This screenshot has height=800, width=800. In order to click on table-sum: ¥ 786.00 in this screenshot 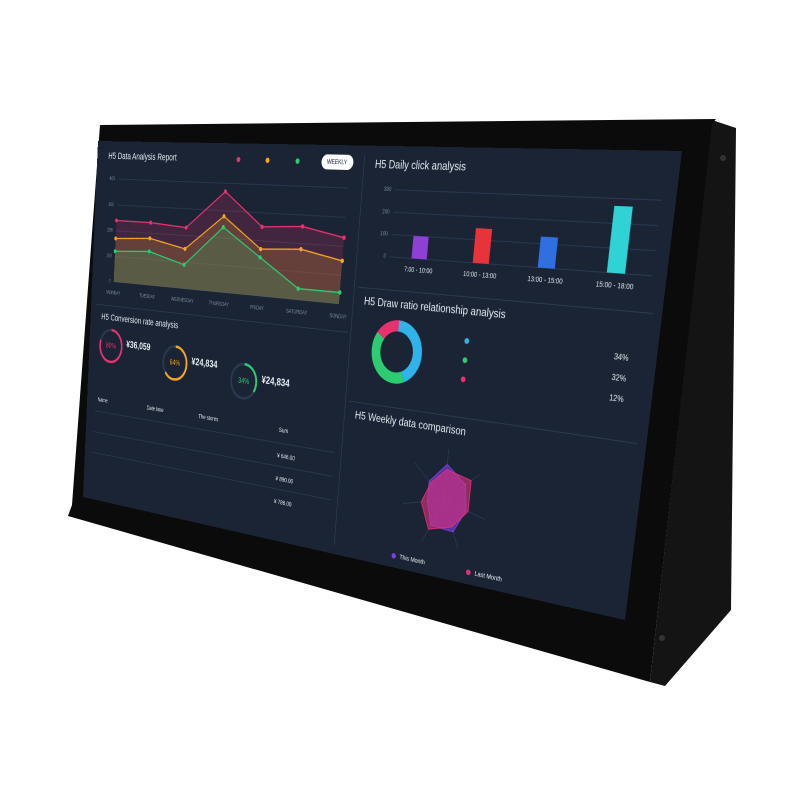, I will do `click(283, 503)`.